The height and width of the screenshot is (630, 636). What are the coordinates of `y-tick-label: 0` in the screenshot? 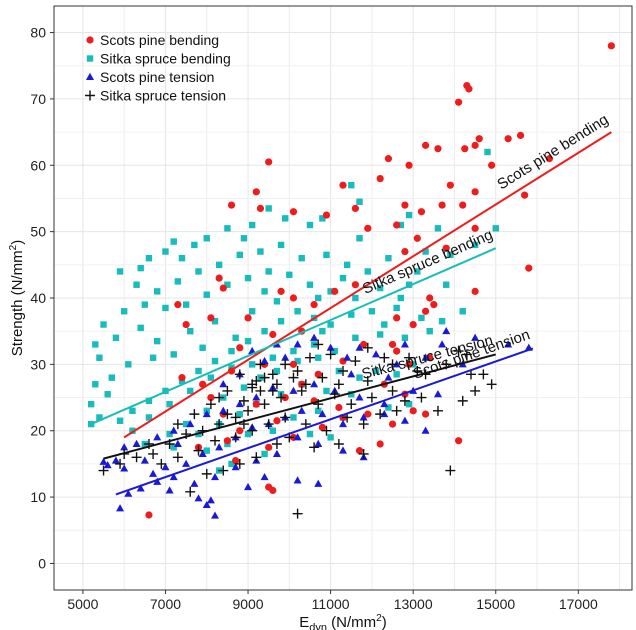 It's located at (42, 563).